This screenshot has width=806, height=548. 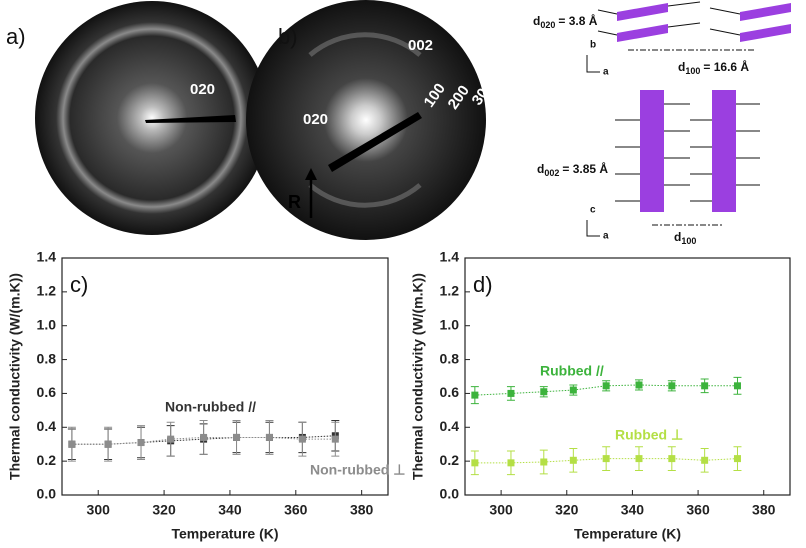 What do you see at coordinates (450, 291) in the screenshot?
I see `y-tick-label: 1.2` at bounding box center [450, 291].